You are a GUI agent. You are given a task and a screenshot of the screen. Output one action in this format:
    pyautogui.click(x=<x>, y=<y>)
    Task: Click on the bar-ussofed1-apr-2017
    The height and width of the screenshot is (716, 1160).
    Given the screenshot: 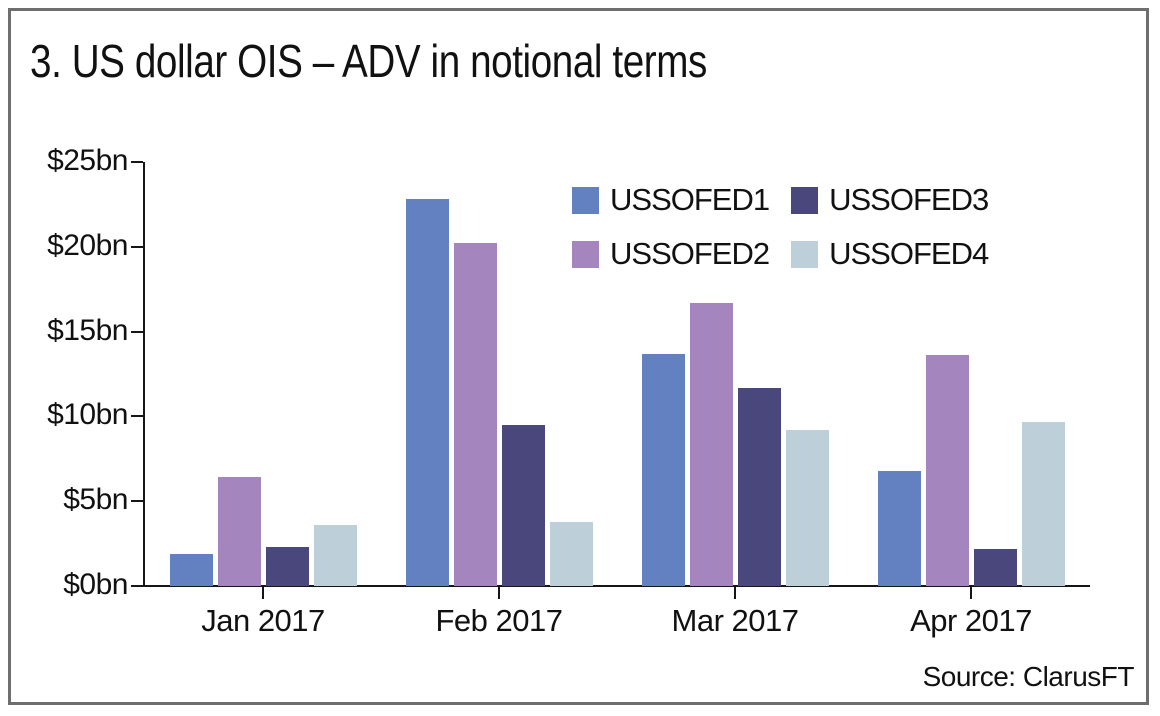 What is the action you would take?
    pyautogui.click(x=899, y=528)
    